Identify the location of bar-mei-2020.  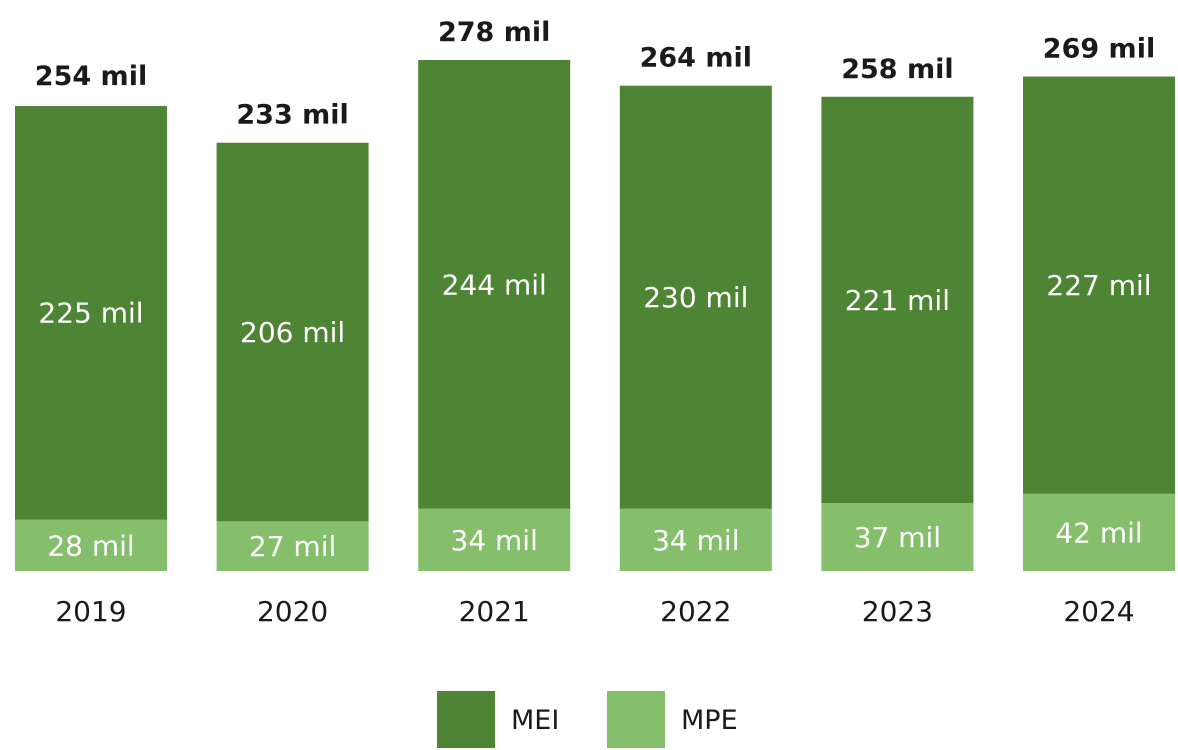
(292, 332).